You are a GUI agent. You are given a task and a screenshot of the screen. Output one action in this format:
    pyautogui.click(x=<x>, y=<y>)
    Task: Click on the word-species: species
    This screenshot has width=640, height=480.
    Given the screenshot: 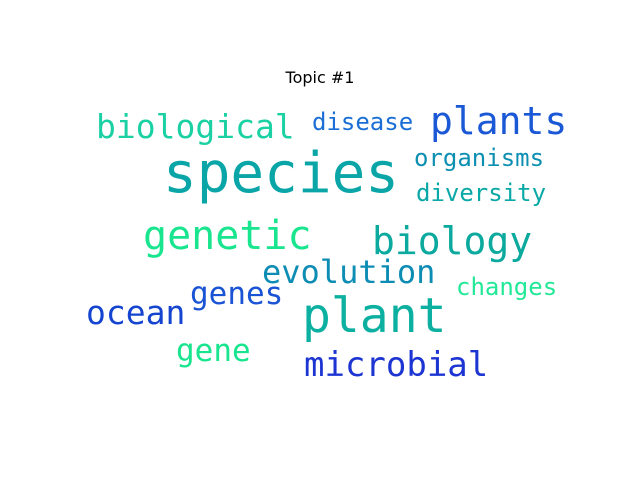 What is the action you would take?
    pyautogui.click(x=281, y=173)
    